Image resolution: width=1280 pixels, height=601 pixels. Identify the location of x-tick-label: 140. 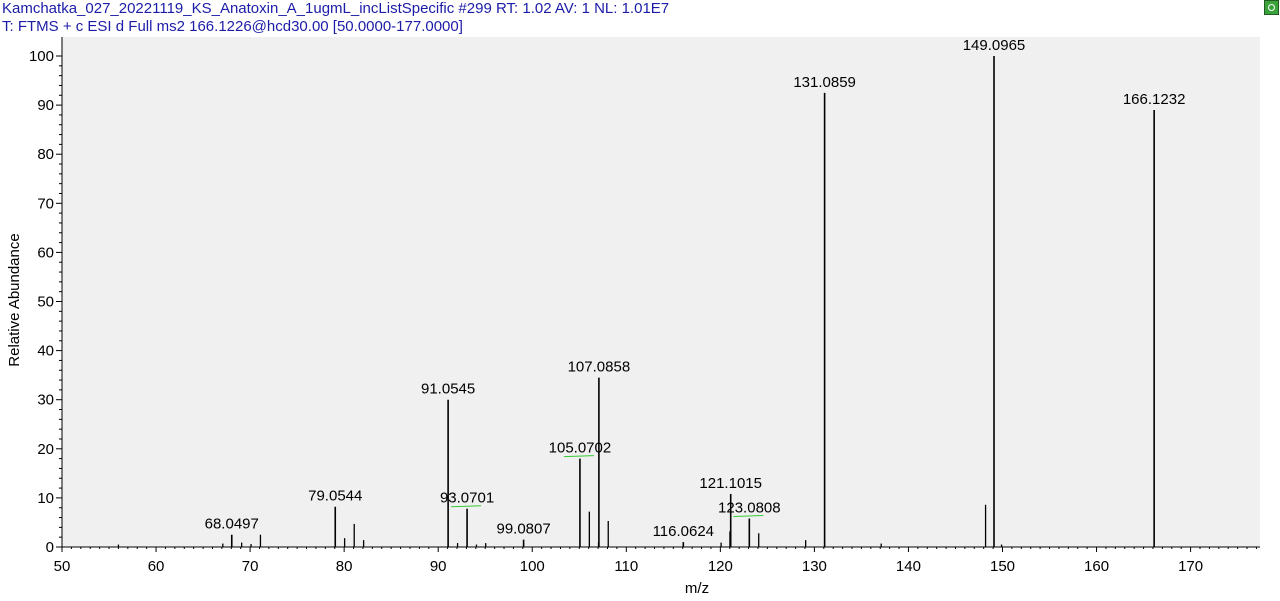
(908, 566).